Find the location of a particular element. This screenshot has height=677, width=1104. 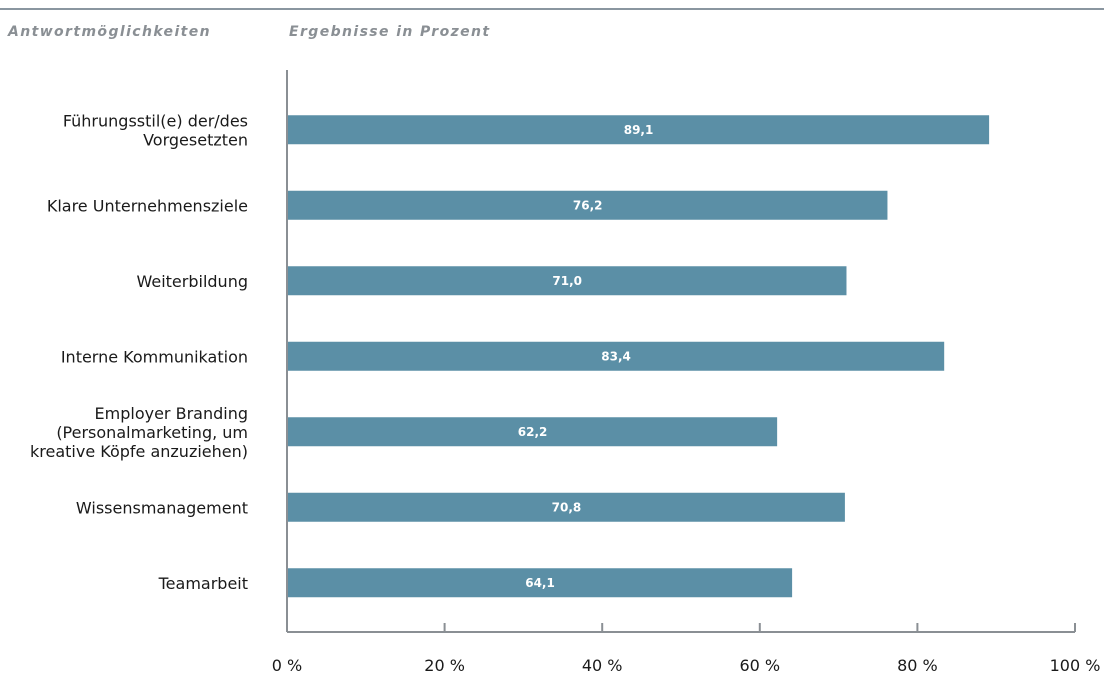

header-answer-options: Antwortmöglichkeiten is located at coordinates (109, 32).